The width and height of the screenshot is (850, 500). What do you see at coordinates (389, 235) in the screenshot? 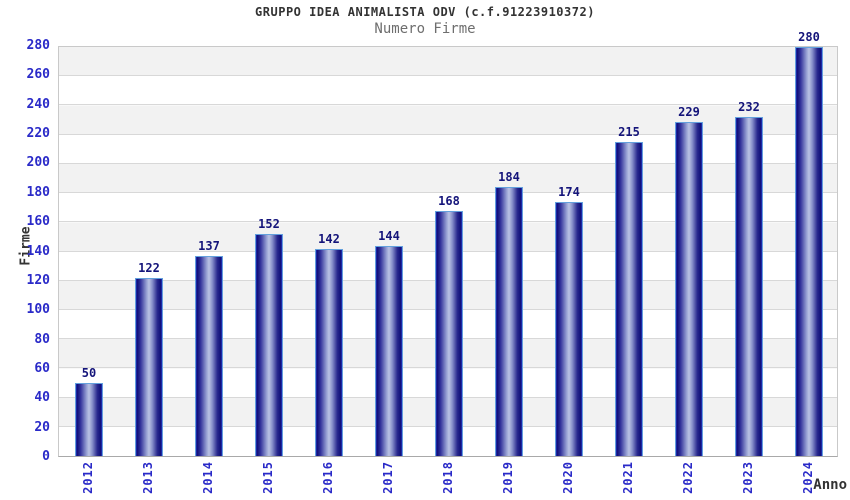
I see `bar-value-label: 144` at bounding box center [389, 235].